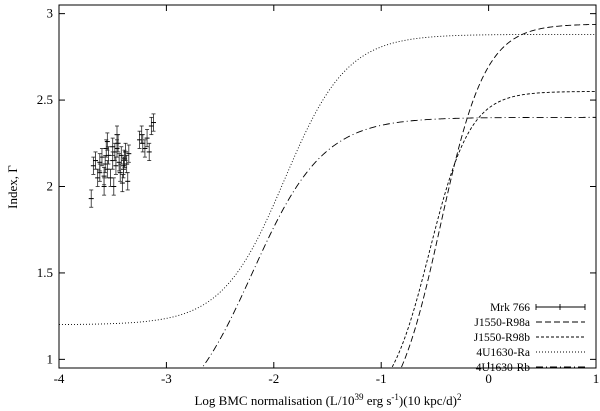 The image size is (600, 411). Describe the element at coordinates (45, 272) in the screenshot. I see `y-tick-label-1: 1.5` at that location.